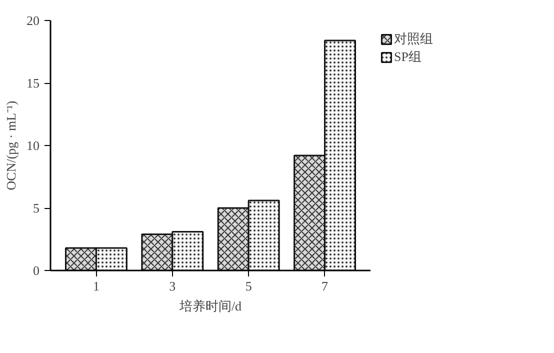  What do you see at coordinates (33, 20) in the screenshot?
I see `y-tick-label: 20` at bounding box center [33, 20].